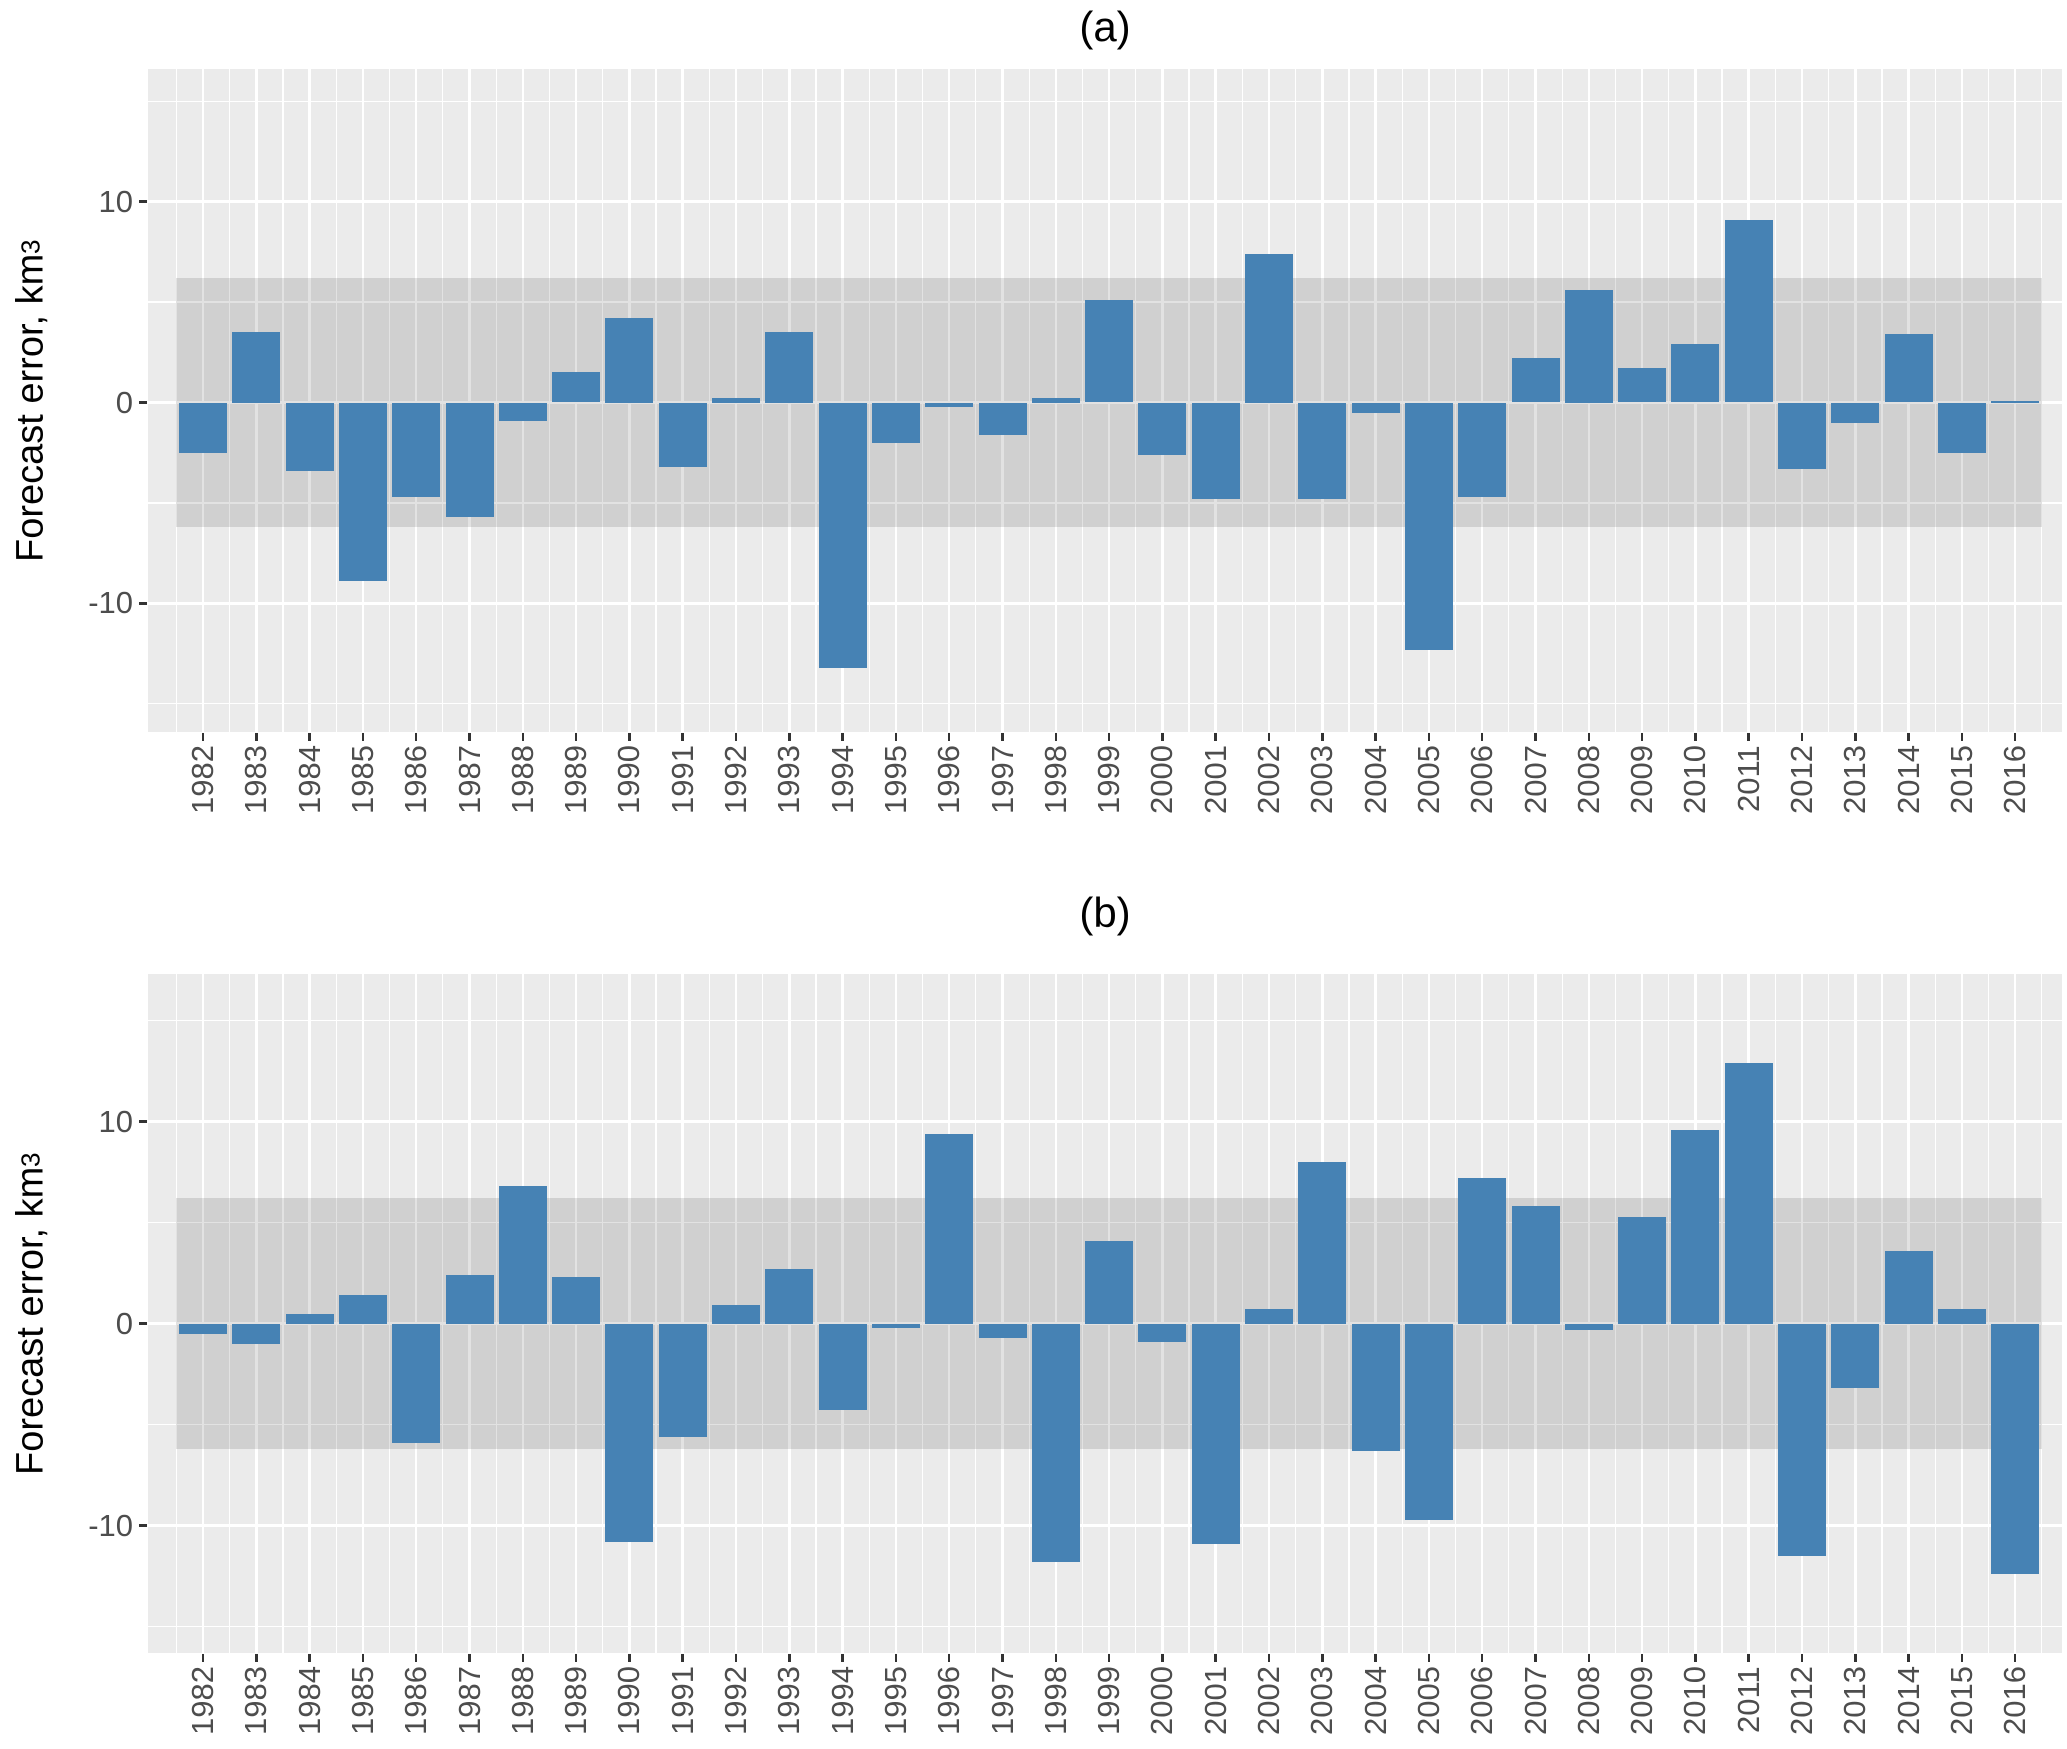 The height and width of the screenshot is (1749, 2067). What do you see at coordinates (1109, 1700) in the screenshot?
I see `x-tick-label: 1999` at bounding box center [1109, 1700].